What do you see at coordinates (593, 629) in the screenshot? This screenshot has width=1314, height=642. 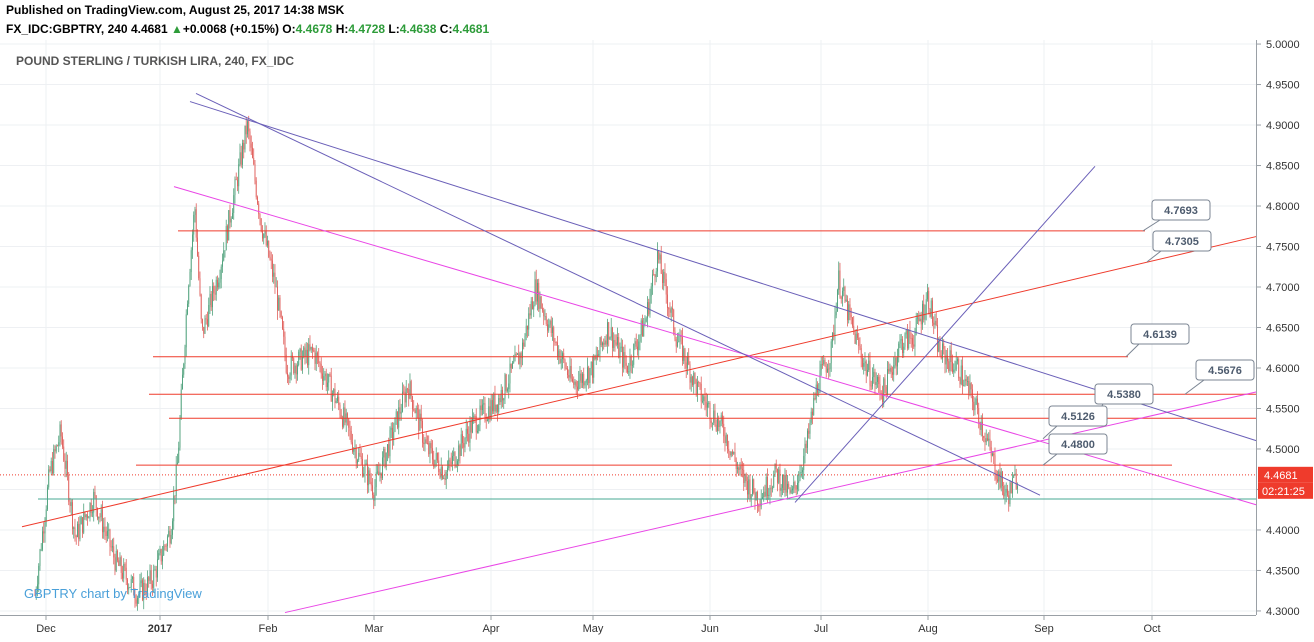 I see `x-tick-label: May` at bounding box center [593, 629].